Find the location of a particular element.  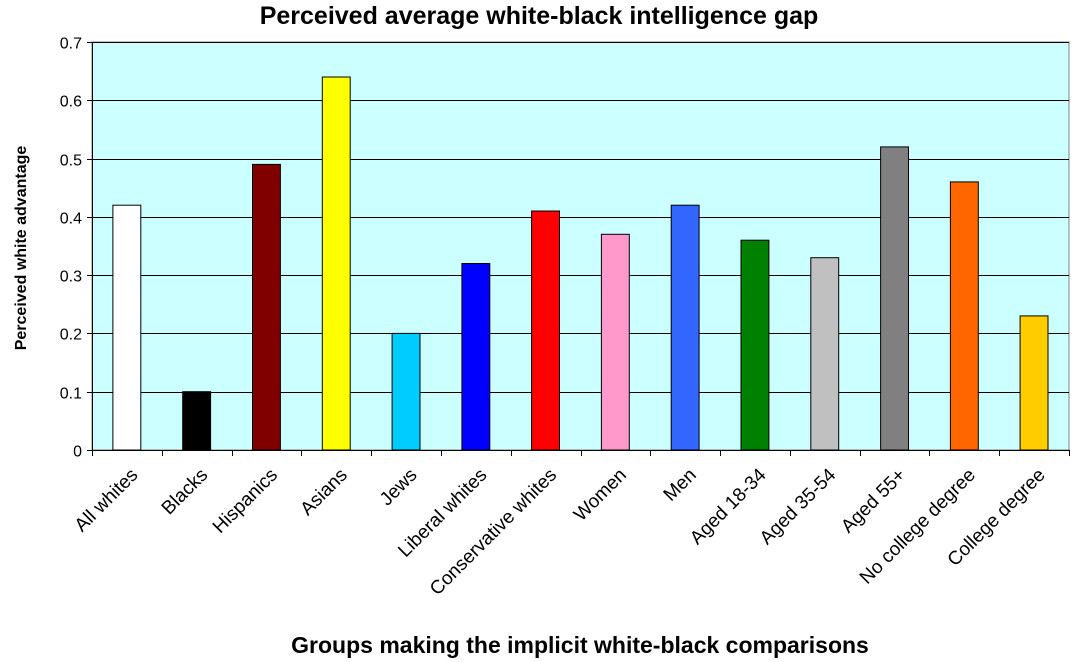

y-tick-label: 0 is located at coordinates (77, 452).